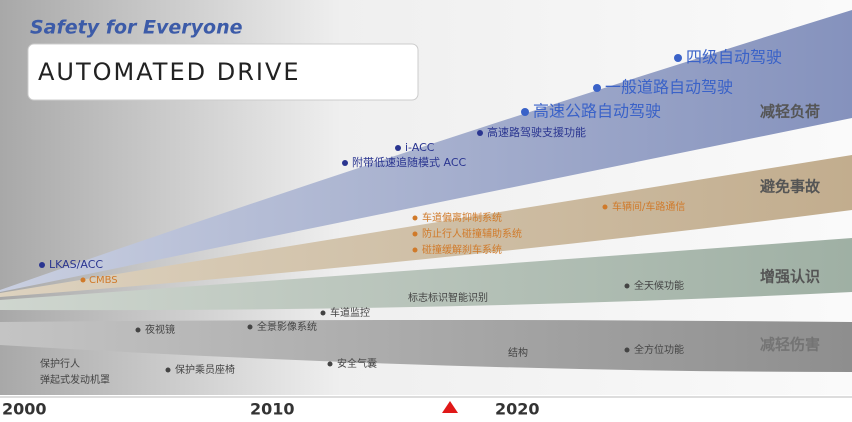 The image size is (852, 422). What do you see at coordinates (24, 409) in the screenshot?
I see `year-label: 2000` at bounding box center [24, 409].